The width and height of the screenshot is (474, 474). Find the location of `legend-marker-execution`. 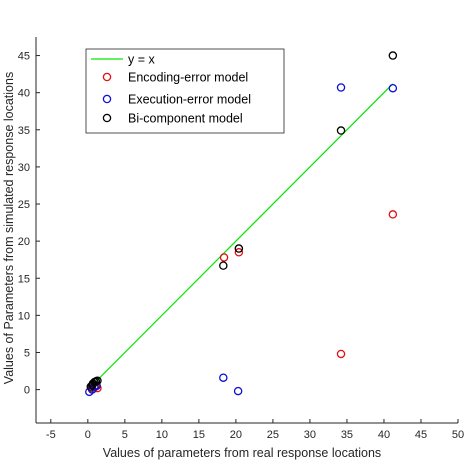

legend-marker-execution is located at coordinates (107, 99).